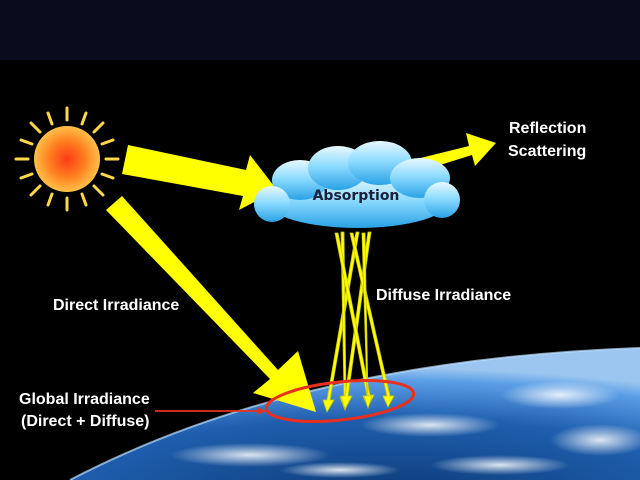 The width and height of the screenshot is (640, 480). I want to click on diffuse-irradiance-label: Diffuse Irradiance, so click(444, 295).